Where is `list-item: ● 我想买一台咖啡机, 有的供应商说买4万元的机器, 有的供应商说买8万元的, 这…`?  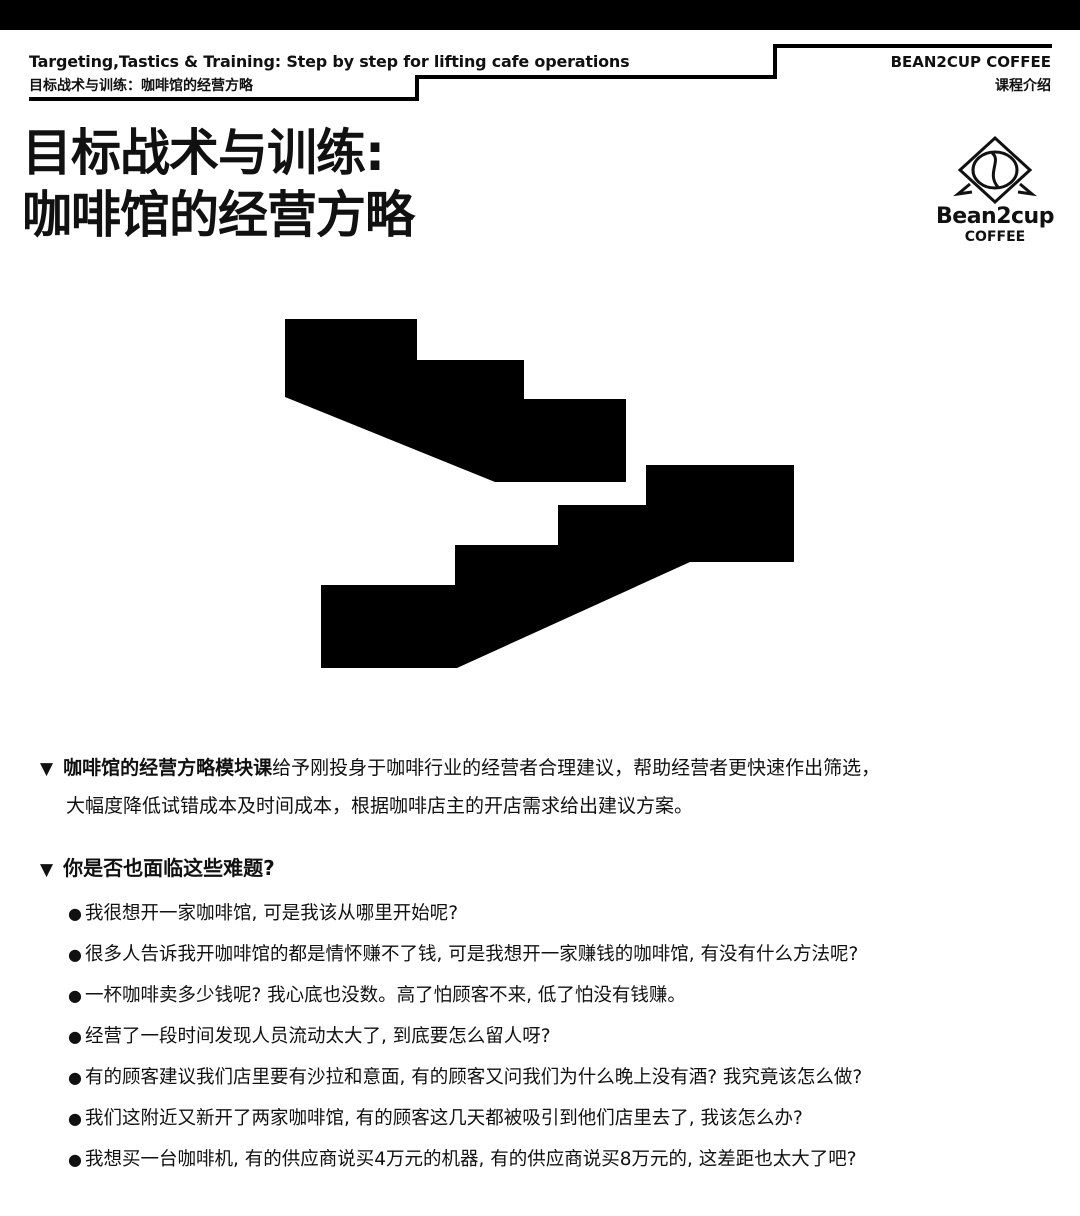 list-item: ● 我想买一台咖啡机, 有的供应商说买4万元的机器, 有的供应商说买8万元的, 这… is located at coordinates (465, 1159).